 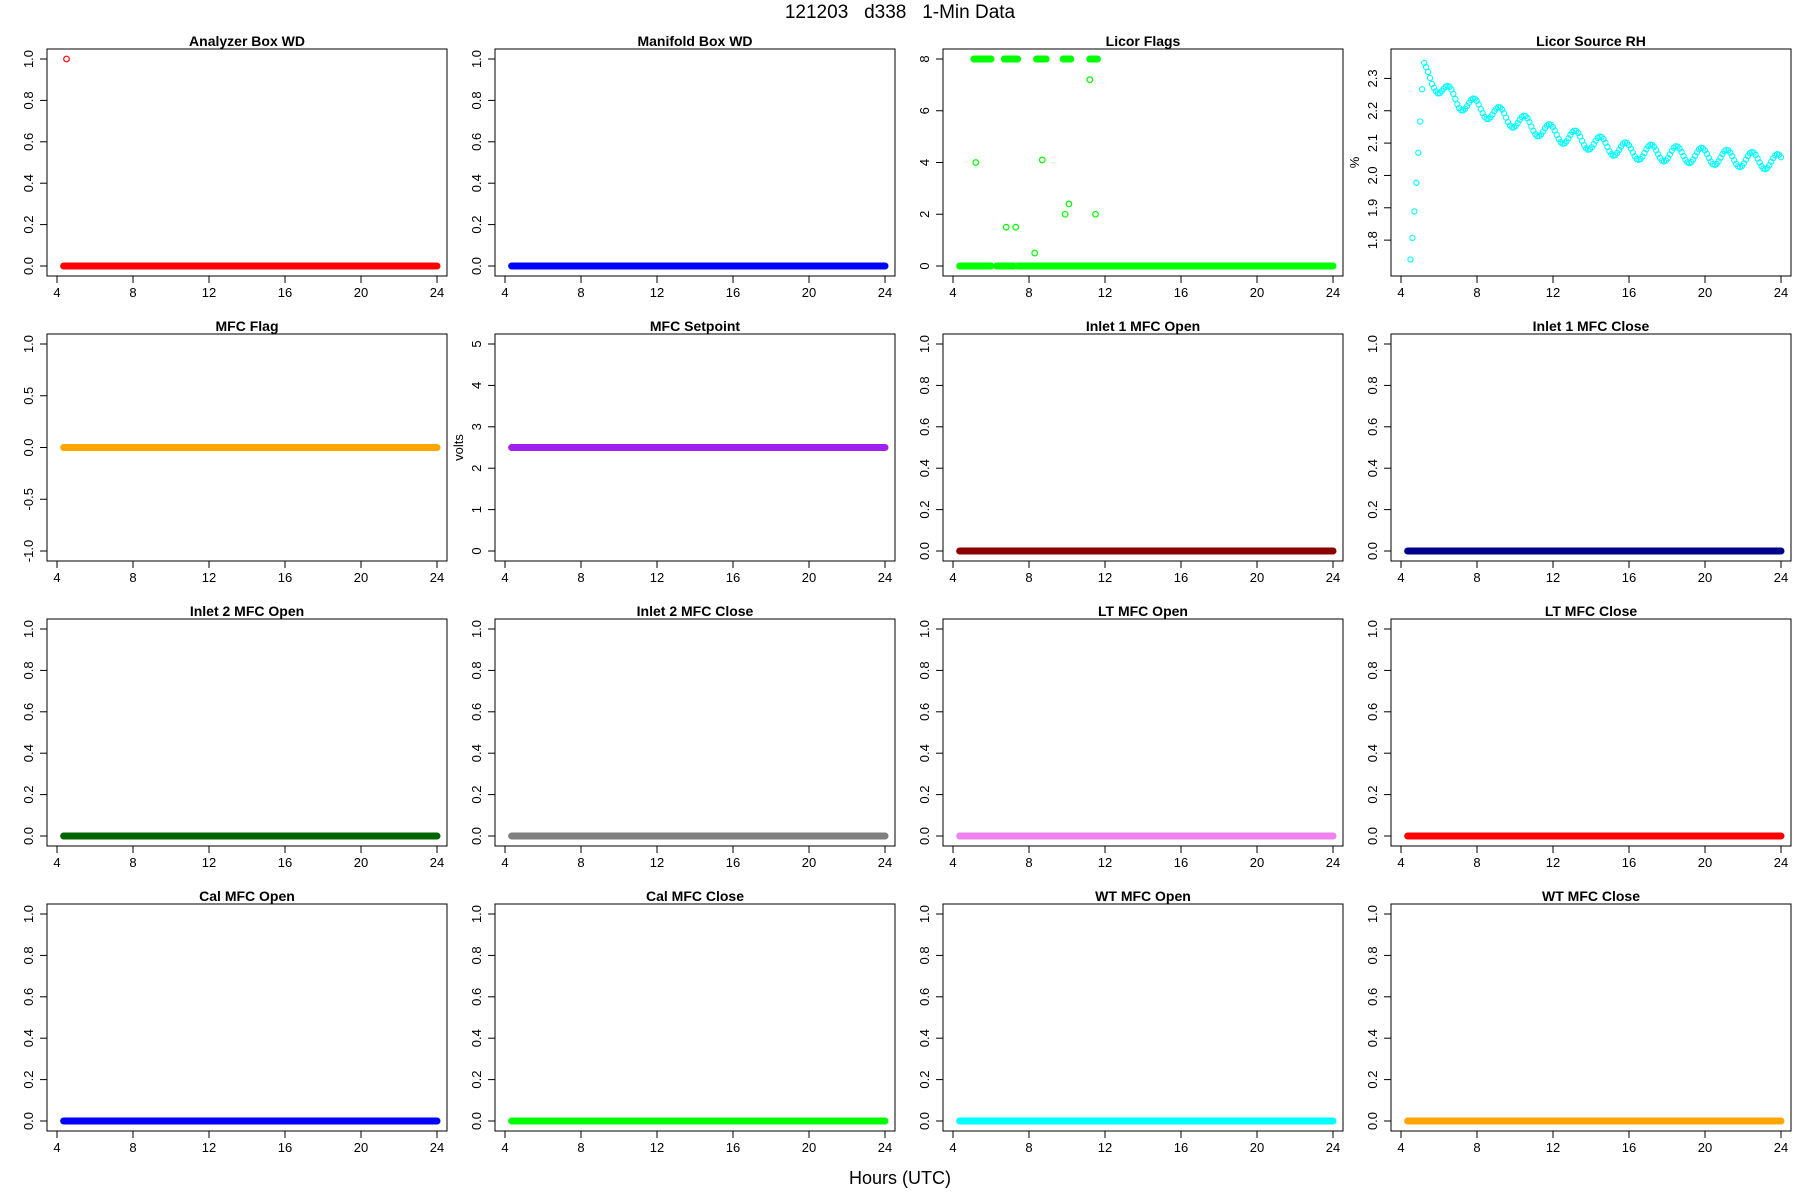 What do you see at coordinates (476, 550) in the screenshot?
I see `y-tick-label: 0` at bounding box center [476, 550].